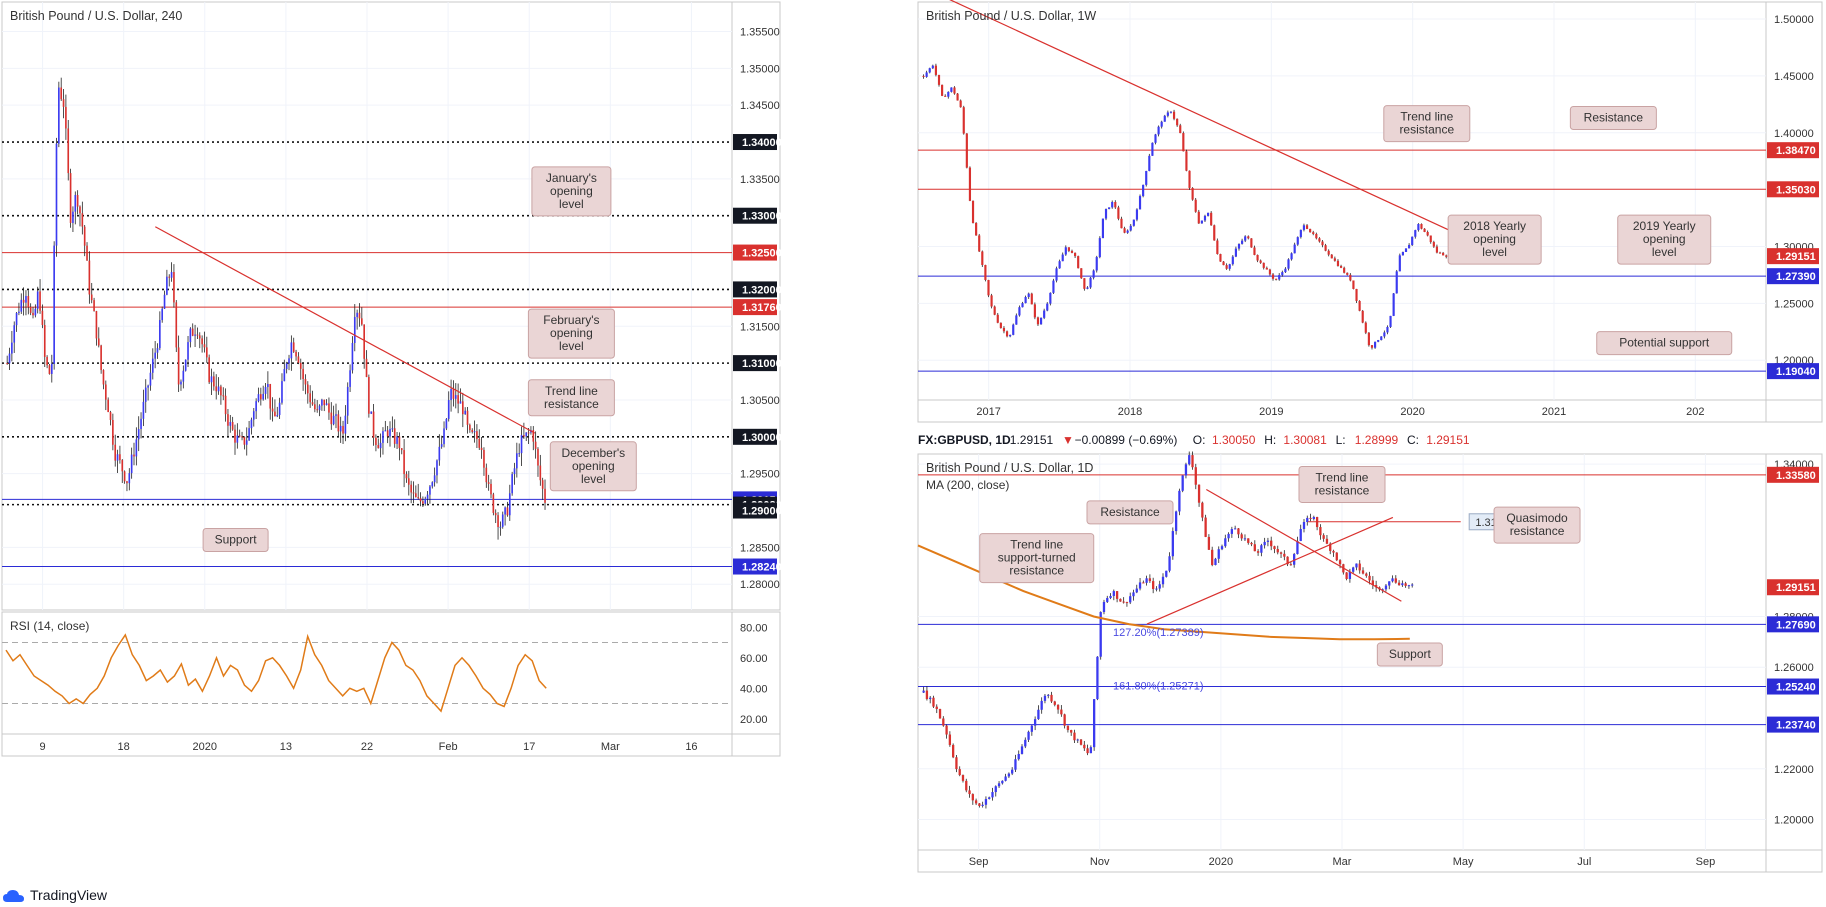 This screenshot has height=907, width=1826. Describe the element at coordinates (1342, 862) in the screenshot. I see `x-tick-label: Mar` at that location.